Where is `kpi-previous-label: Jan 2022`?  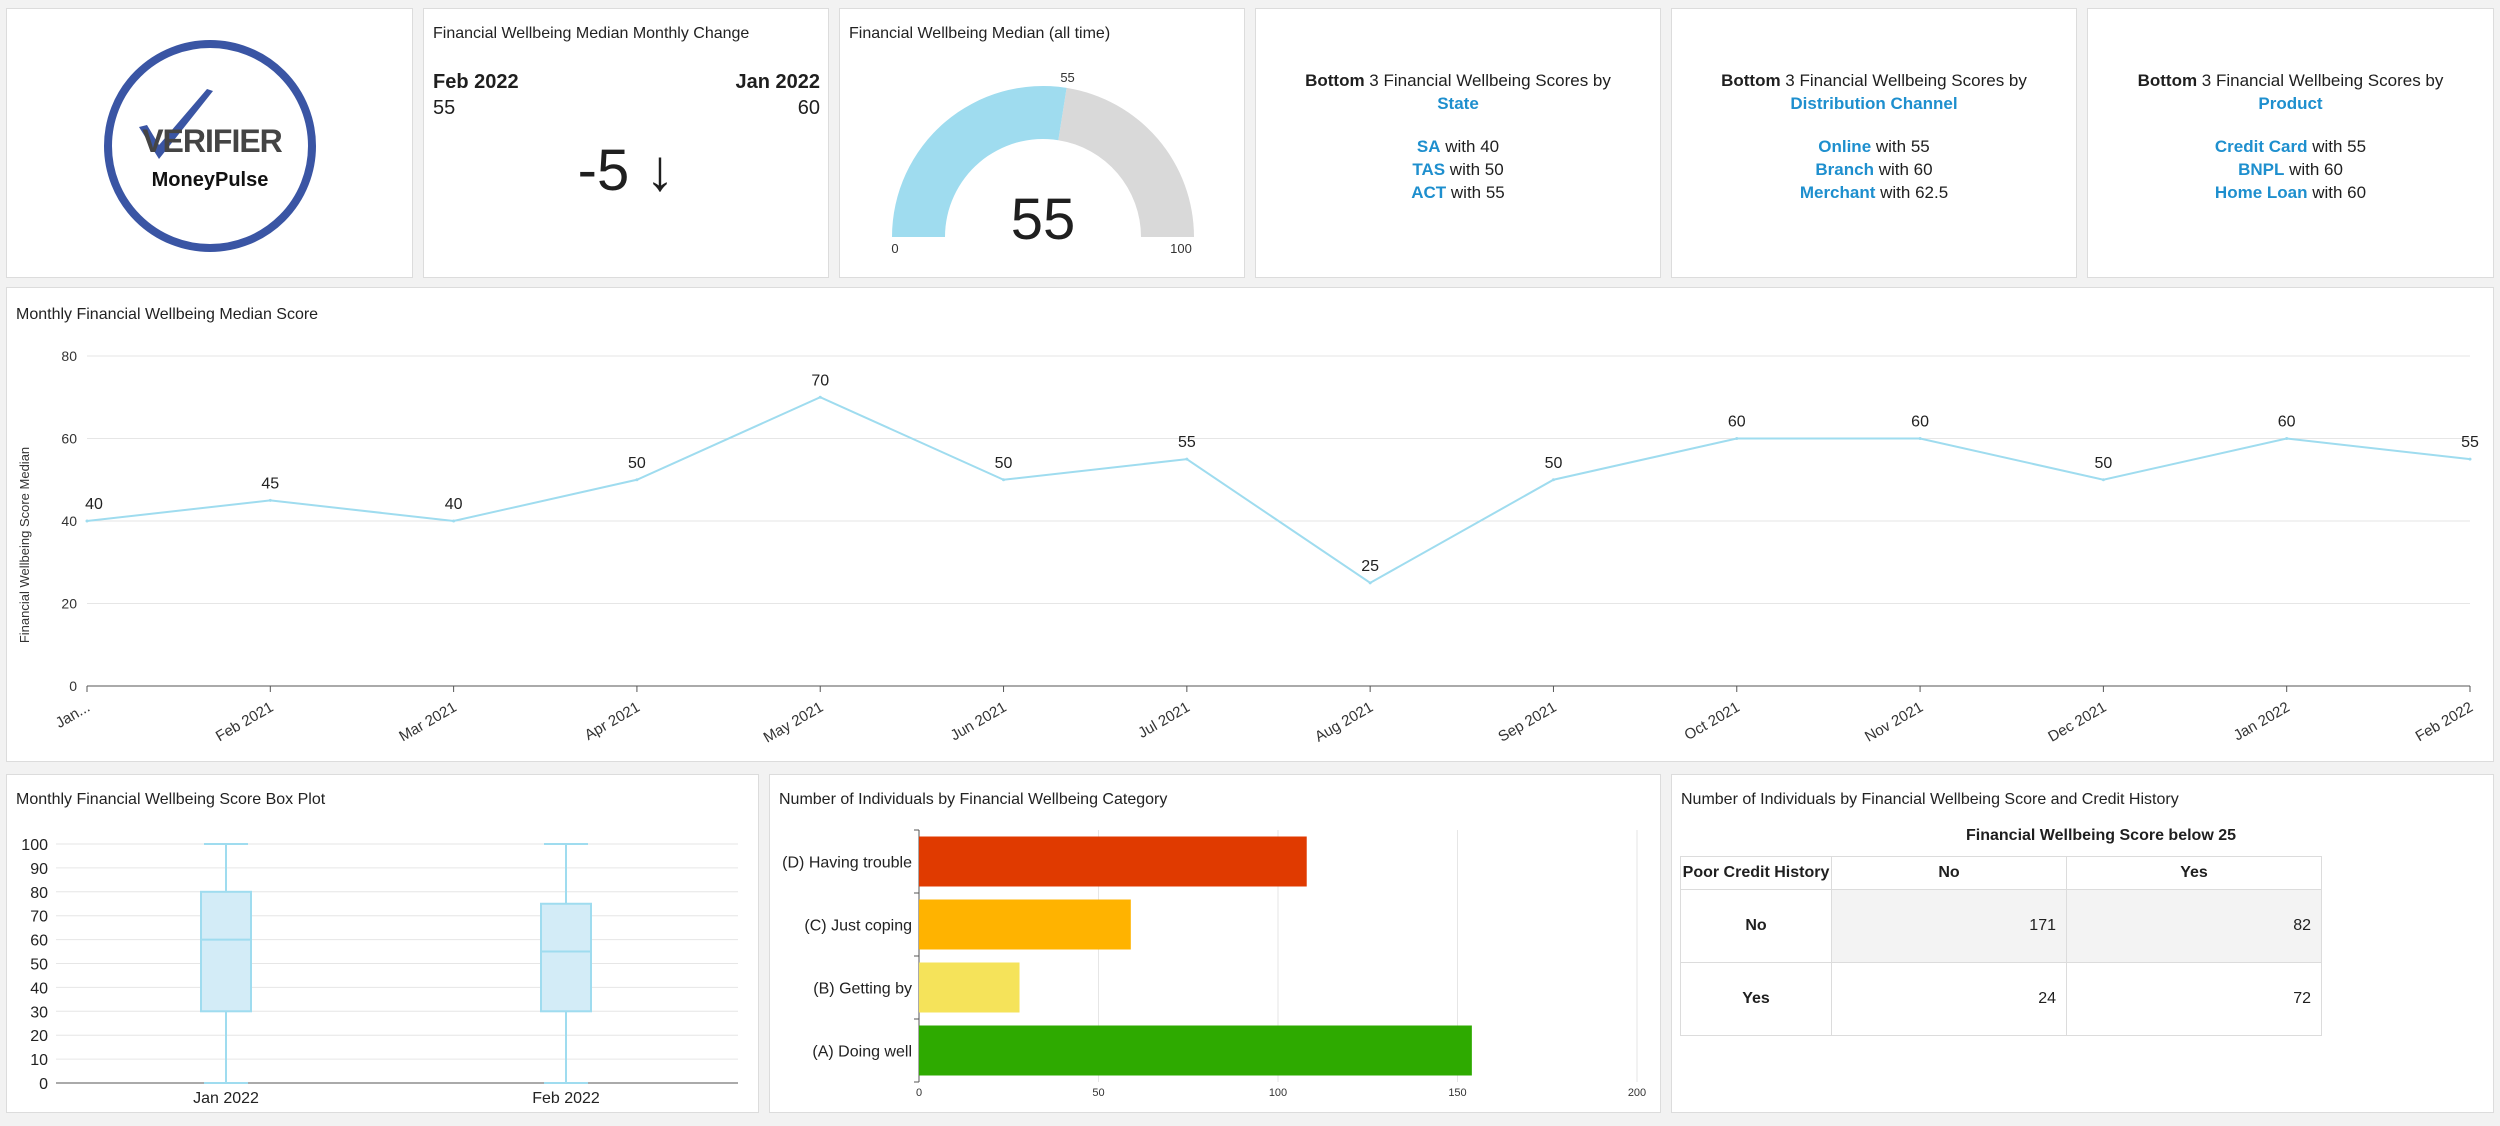
kpi-previous-label: Jan 2022 is located at coordinates (777, 82).